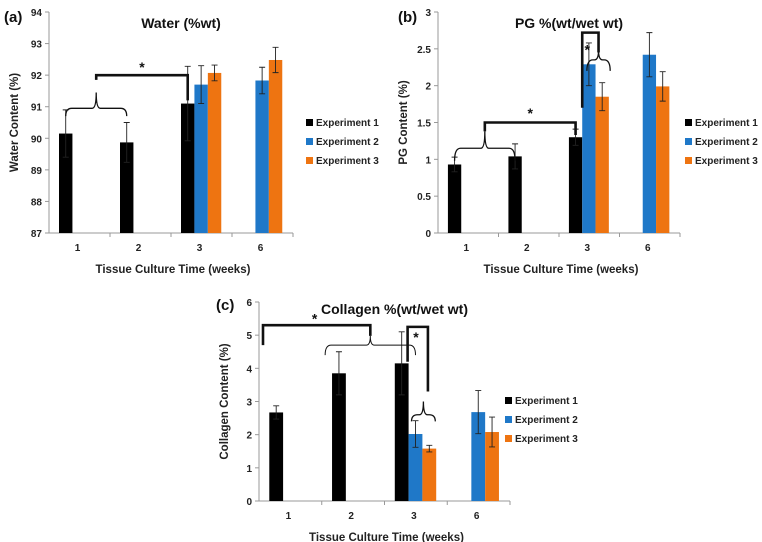 This screenshot has height=542, width=762. Describe the element at coordinates (569, 23) in the screenshot. I see `chart-title: PG %(wt/wet wt)` at that location.